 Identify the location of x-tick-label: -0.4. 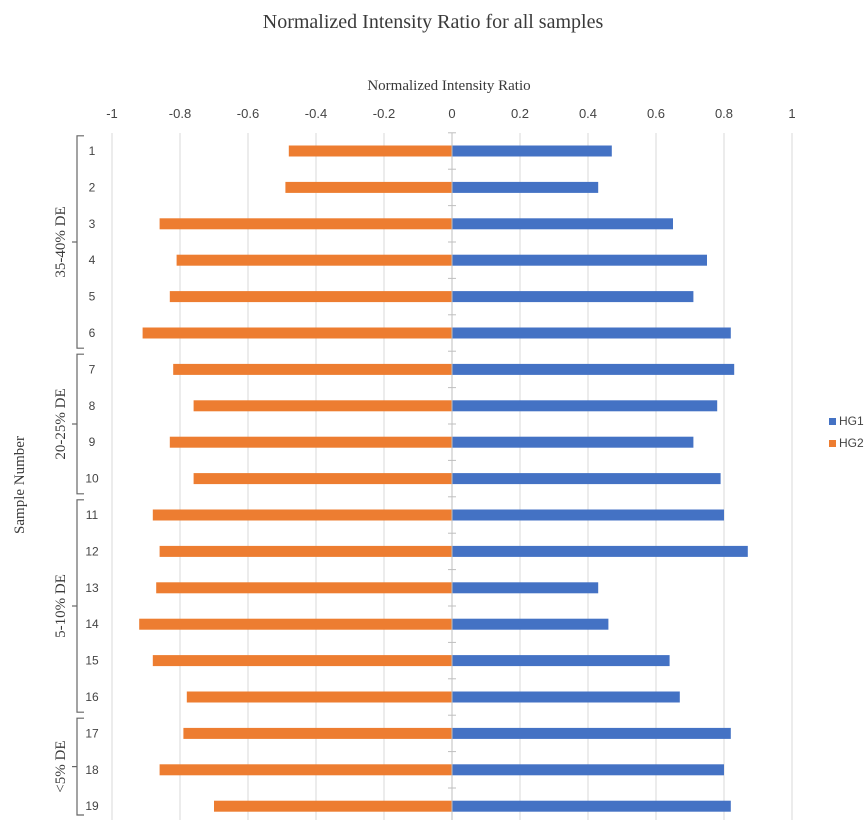
(316, 113).